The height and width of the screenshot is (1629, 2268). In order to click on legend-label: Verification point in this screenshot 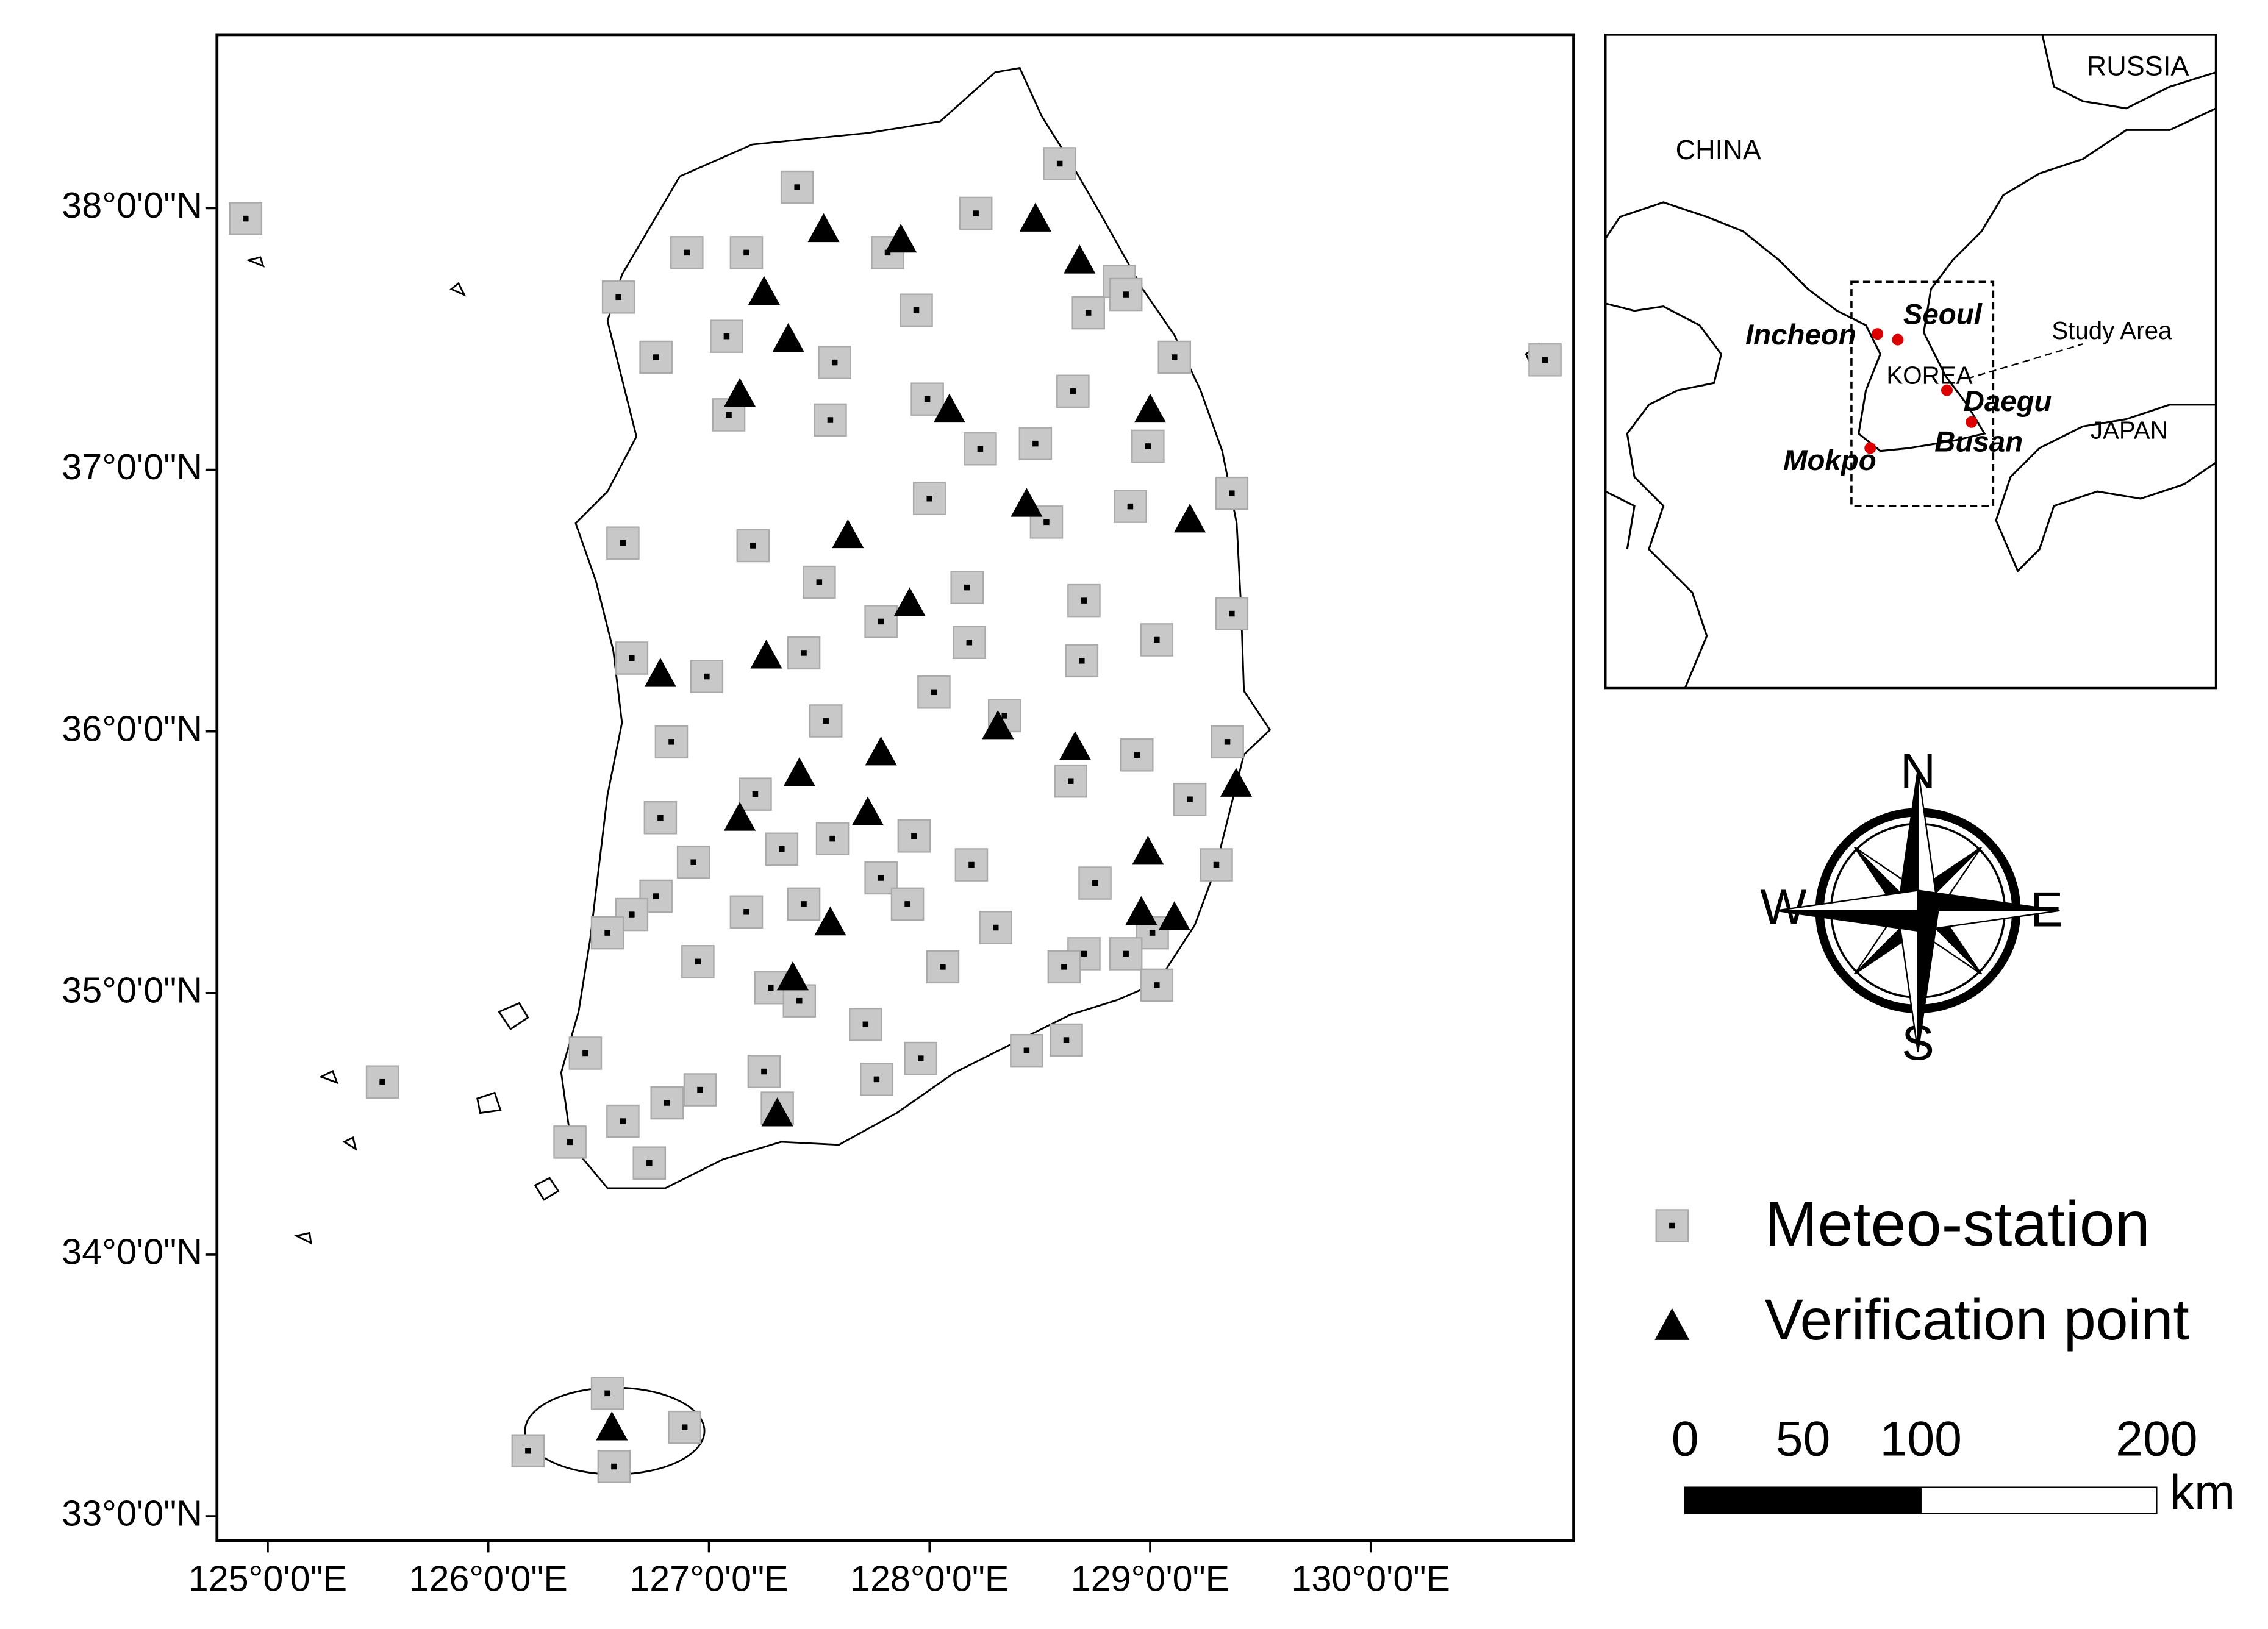, I will do `click(1977, 1320)`.